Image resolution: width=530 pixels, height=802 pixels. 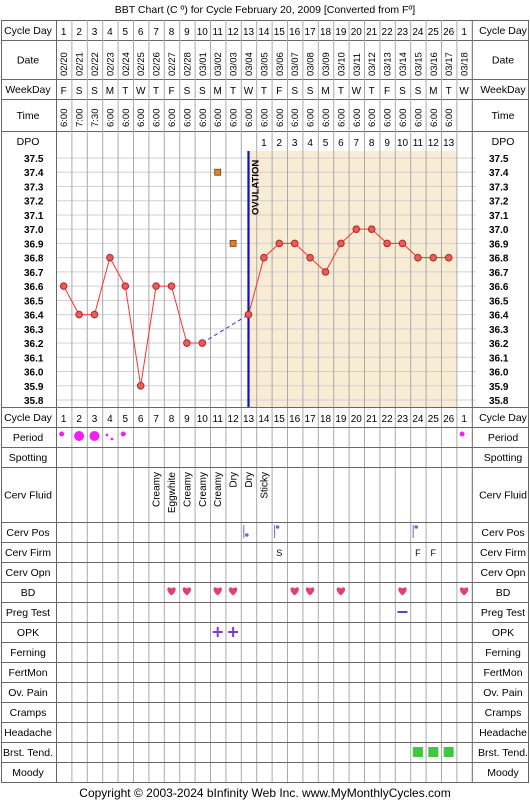 What do you see at coordinates (403, 32) in the screenshot?
I see `cycle-day-number: 23` at bounding box center [403, 32].